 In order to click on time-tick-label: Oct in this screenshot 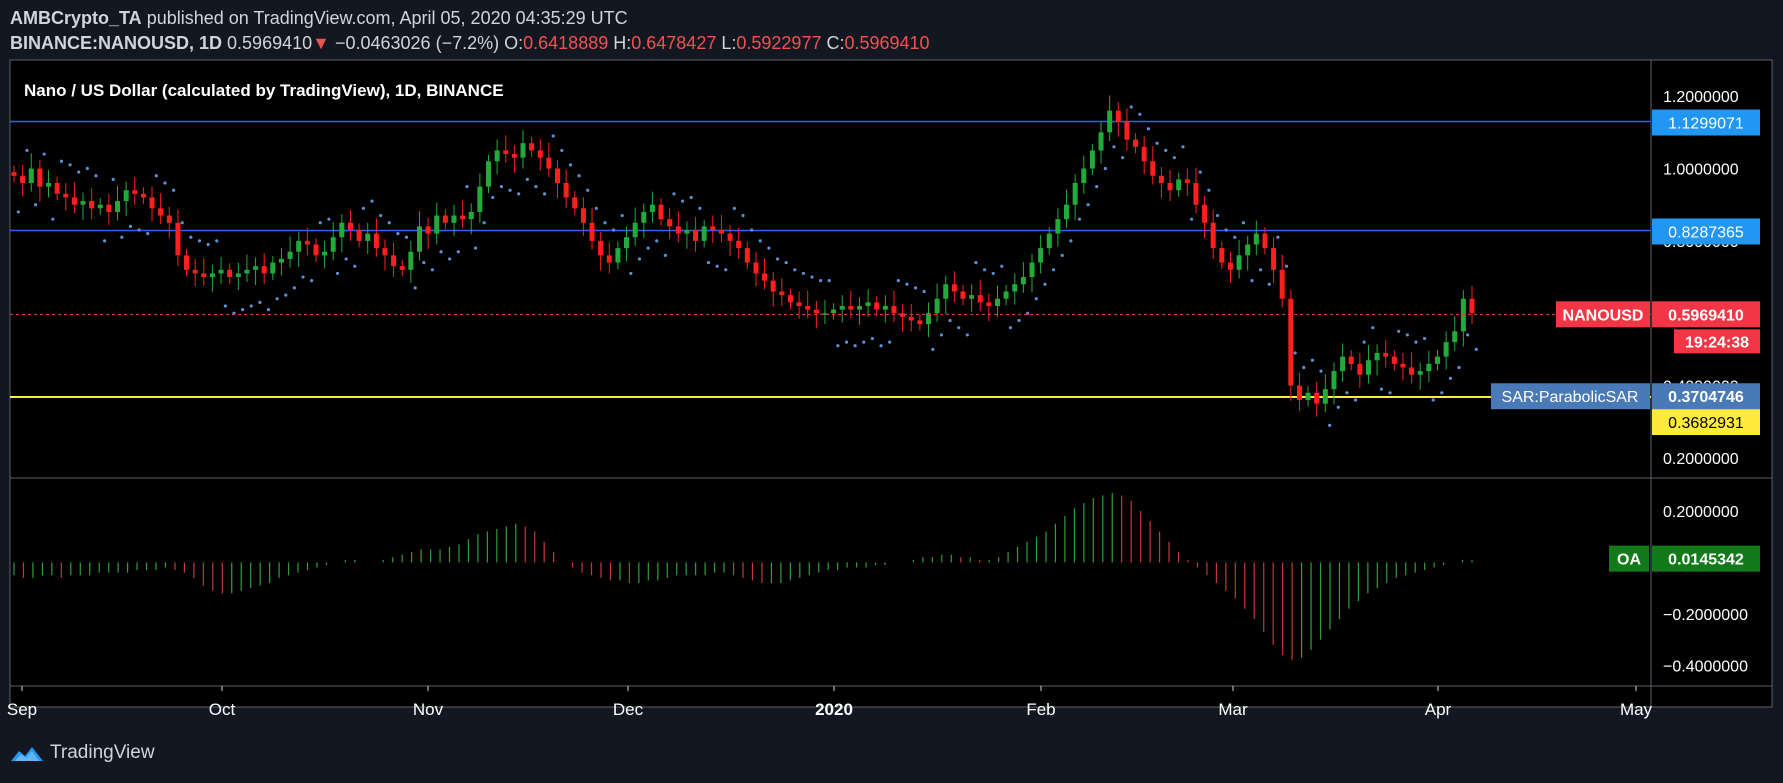, I will do `click(222, 709)`.